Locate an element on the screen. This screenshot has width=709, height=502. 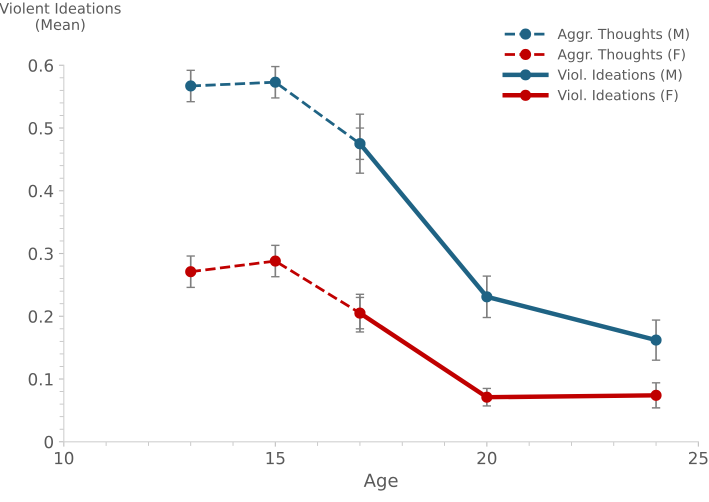
x-tick-label: 15 is located at coordinates (275, 458).